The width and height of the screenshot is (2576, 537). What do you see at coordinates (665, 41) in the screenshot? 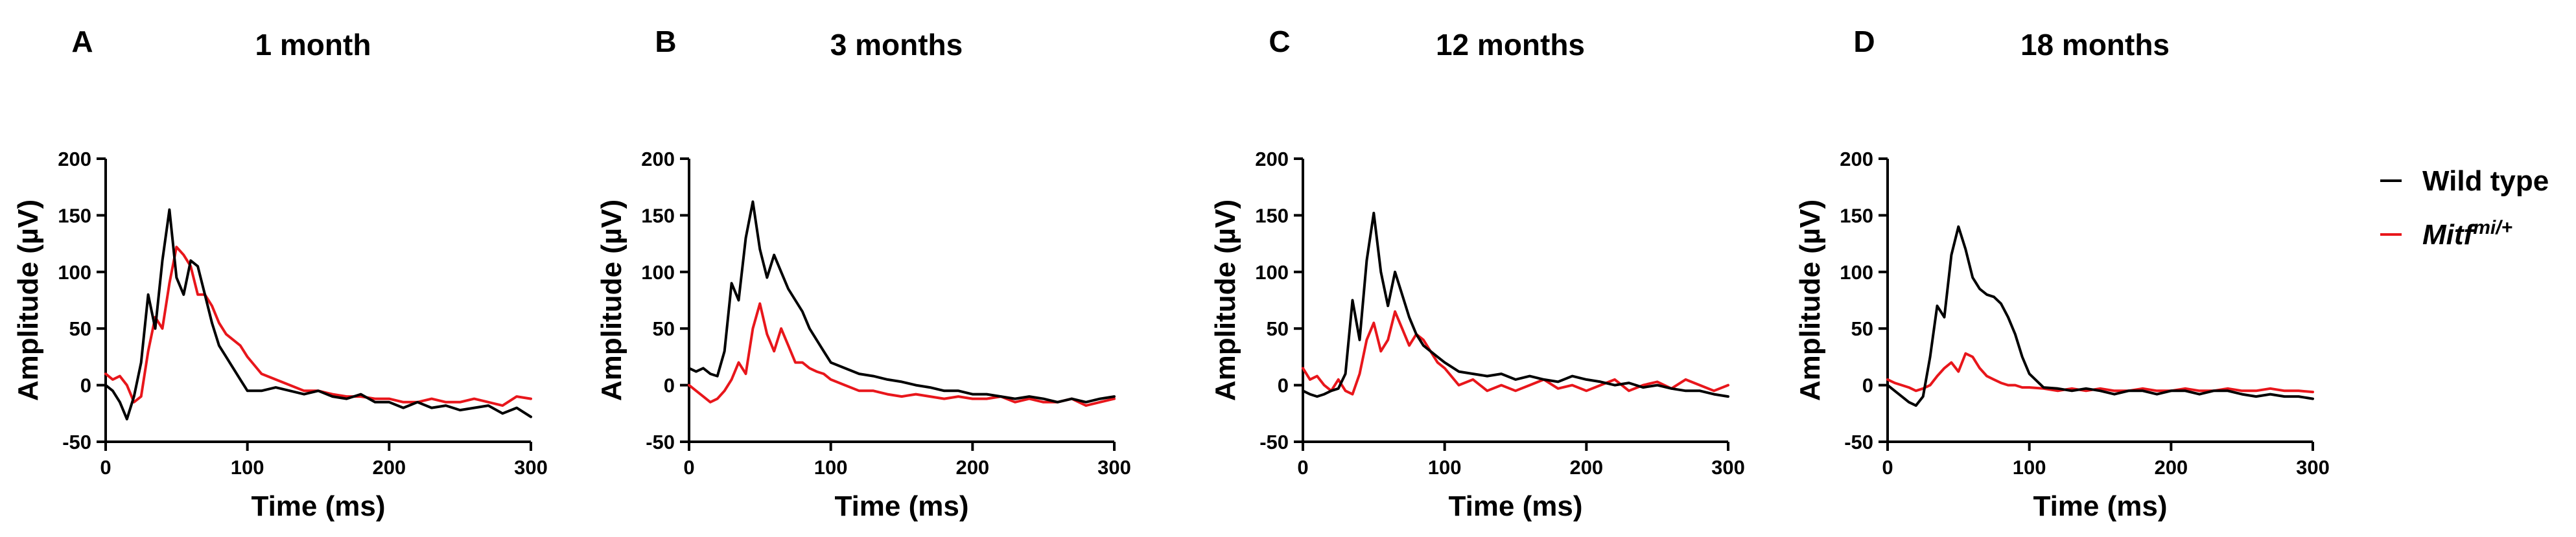
I see `panel-letter: B` at bounding box center [665, 41].